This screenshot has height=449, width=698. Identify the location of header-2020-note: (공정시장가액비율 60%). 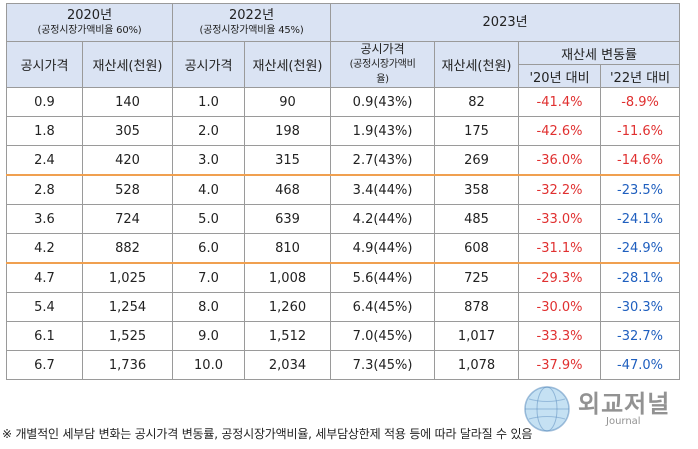
(89, 30).